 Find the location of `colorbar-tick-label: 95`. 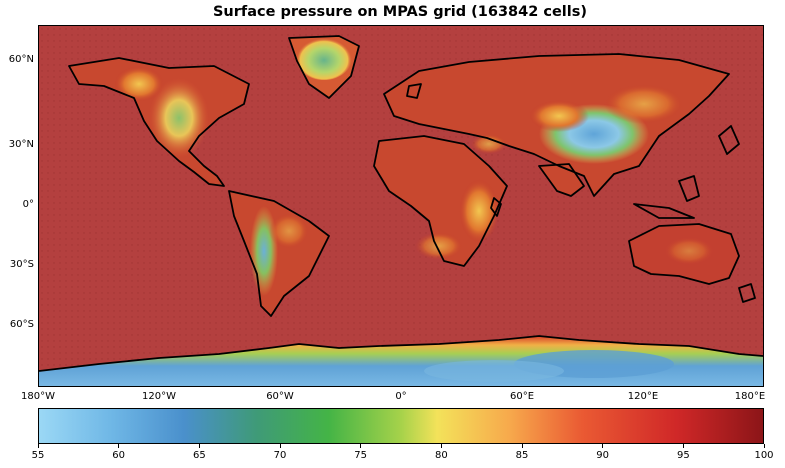

colorbar-tick-label: 95 is located at coordinates (683, 455).